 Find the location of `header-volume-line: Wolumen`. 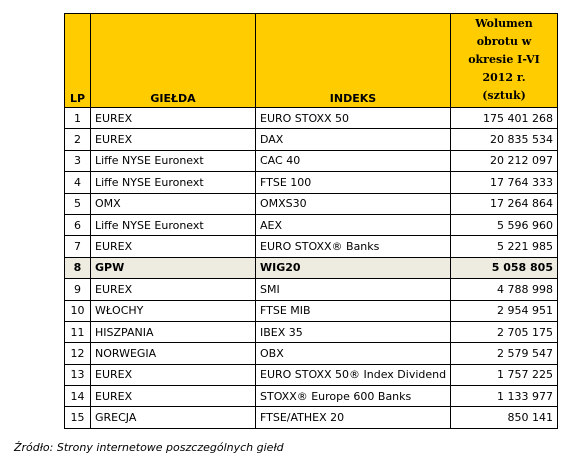

header-volume-line: Wolumen is located at coordinates (504, 23).